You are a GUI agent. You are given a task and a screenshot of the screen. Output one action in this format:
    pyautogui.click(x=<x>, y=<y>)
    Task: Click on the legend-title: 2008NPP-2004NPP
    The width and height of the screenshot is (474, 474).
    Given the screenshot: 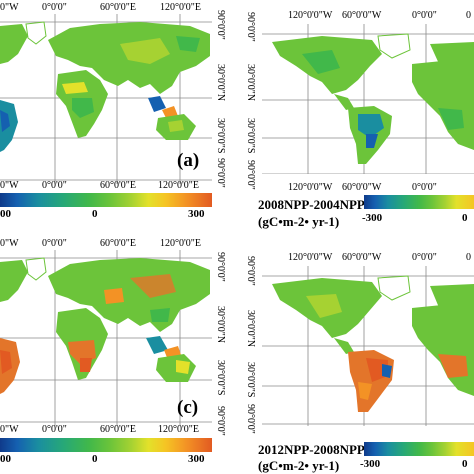 What is the action you would take?
    pyautogui.click(x=311, y=204)
    